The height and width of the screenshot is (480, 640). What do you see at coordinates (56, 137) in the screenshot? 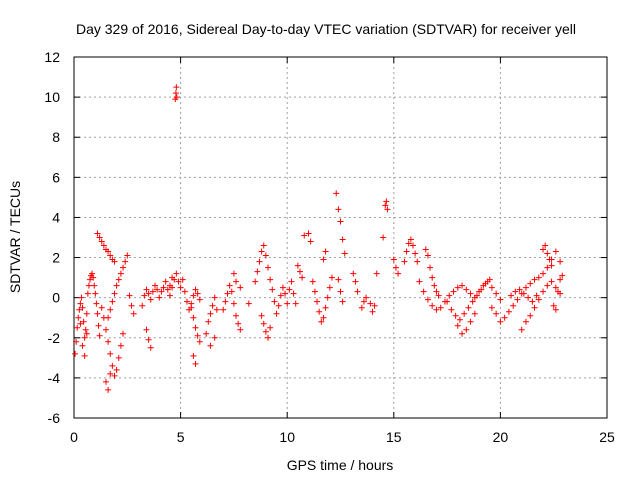
I see `y-tick-label: 8` at bounding box center [56, 137].